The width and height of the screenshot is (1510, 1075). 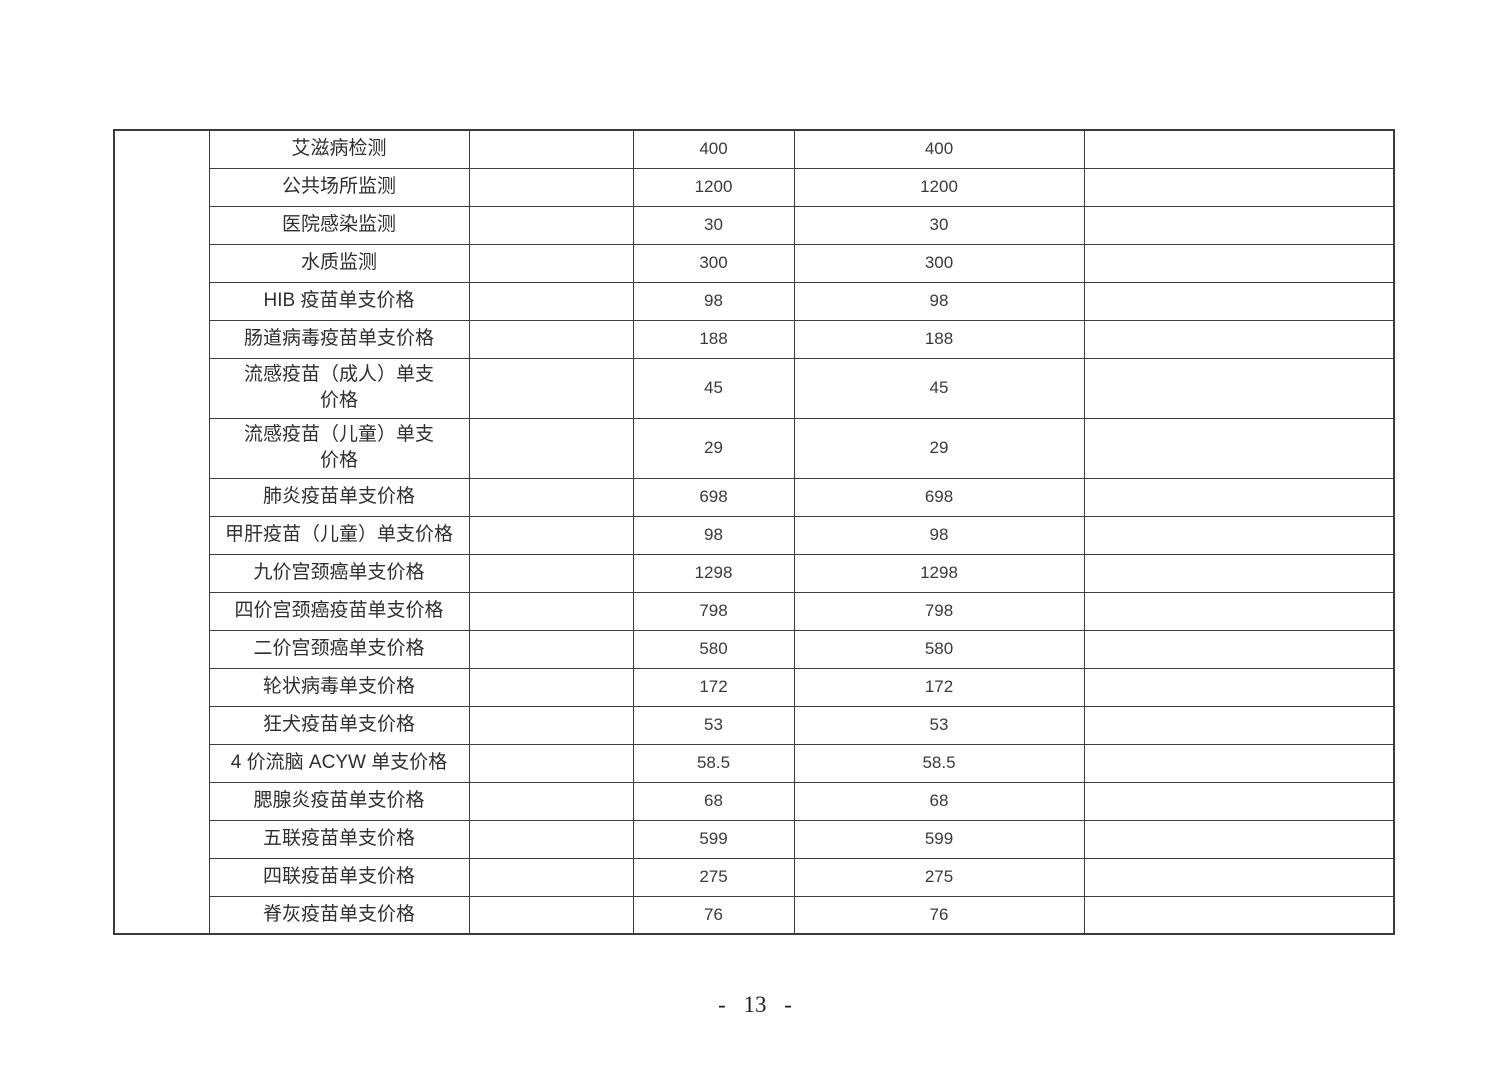 What do you see at coordinates (713, 448) in the screenshot?
I see `price-value-1: 29` at bounding box center [713, 448].